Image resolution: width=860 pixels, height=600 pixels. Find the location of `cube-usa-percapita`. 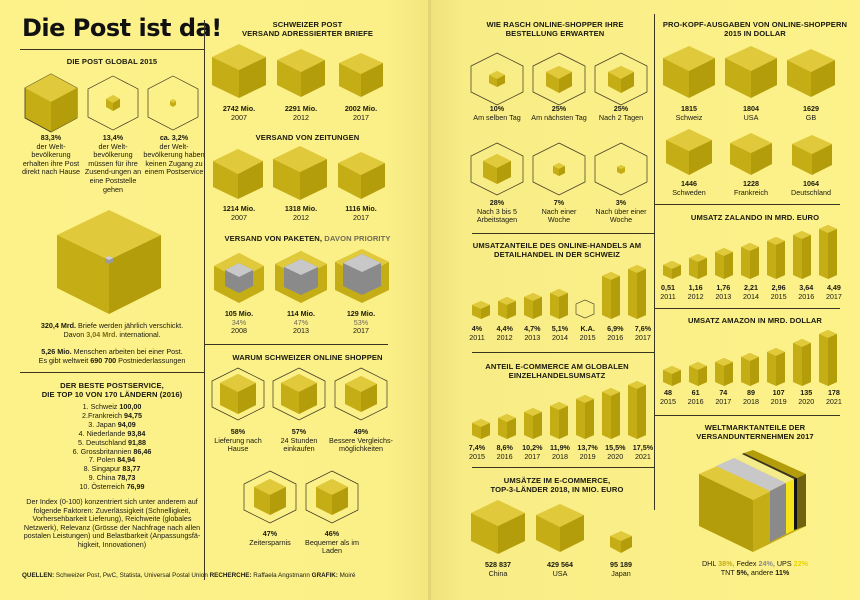

cube-usa-percapita is located at coordinates (751, 72).